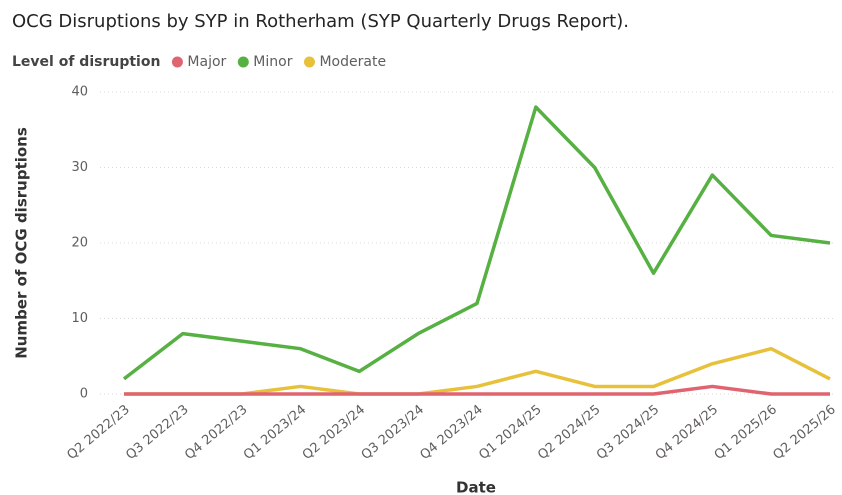 Image resolution: width=842 pixels, height=495 pixels. I want to click on x-tick-label: Q3 2024/25, so click(628, 432).